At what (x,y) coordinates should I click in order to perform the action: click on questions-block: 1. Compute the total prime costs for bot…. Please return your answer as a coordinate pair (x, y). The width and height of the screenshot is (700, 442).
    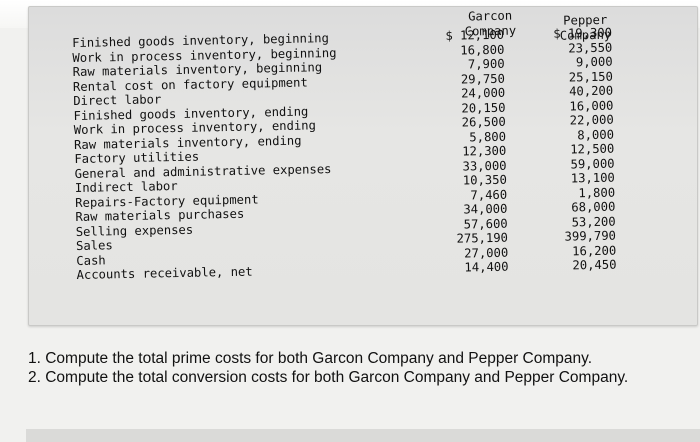
    Looking at the image, I should click on (362, 368).